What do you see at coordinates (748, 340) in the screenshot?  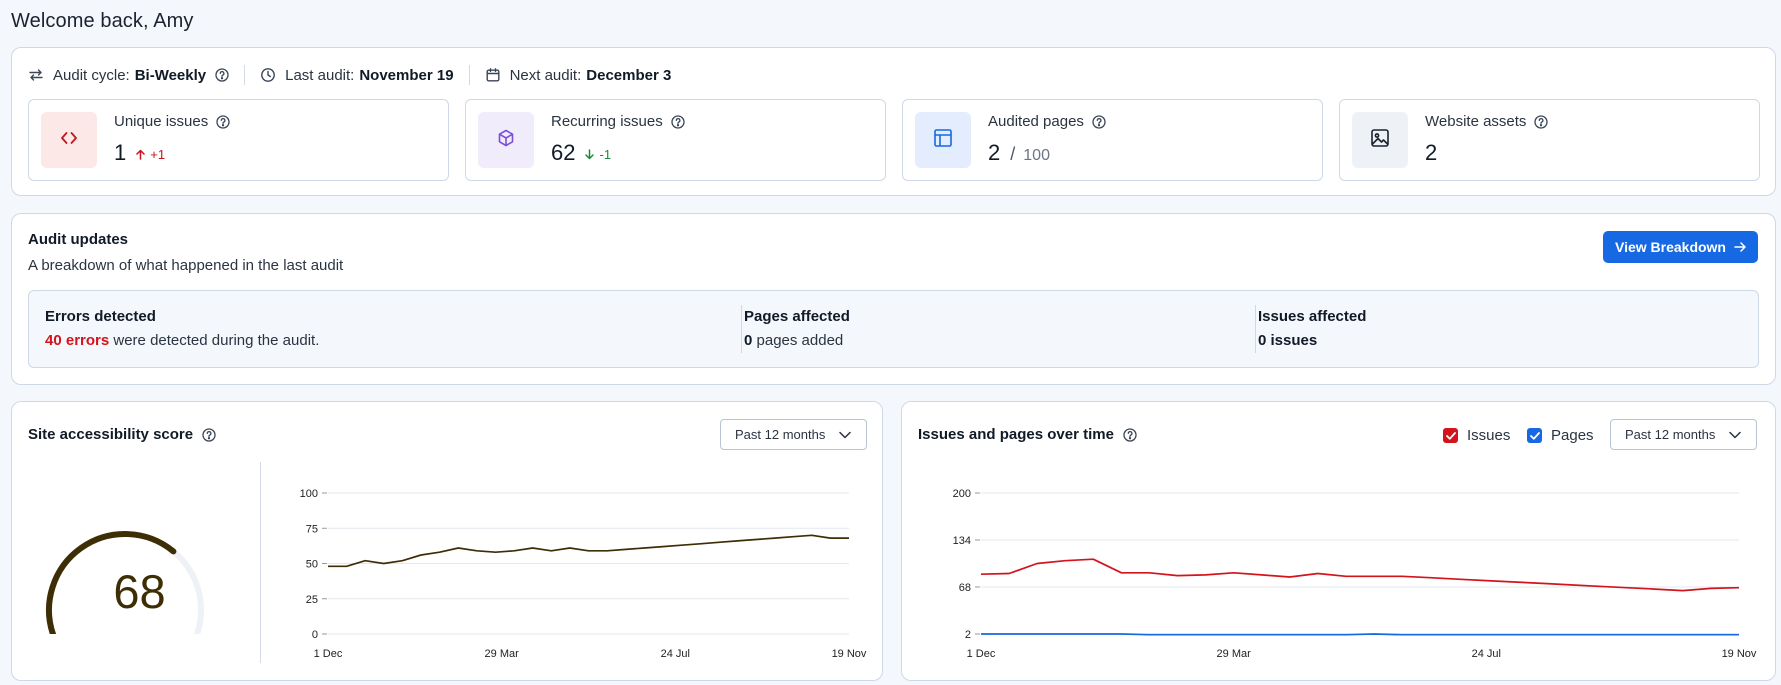 I see `pages-count: 0` at bounding box center [748, 340].